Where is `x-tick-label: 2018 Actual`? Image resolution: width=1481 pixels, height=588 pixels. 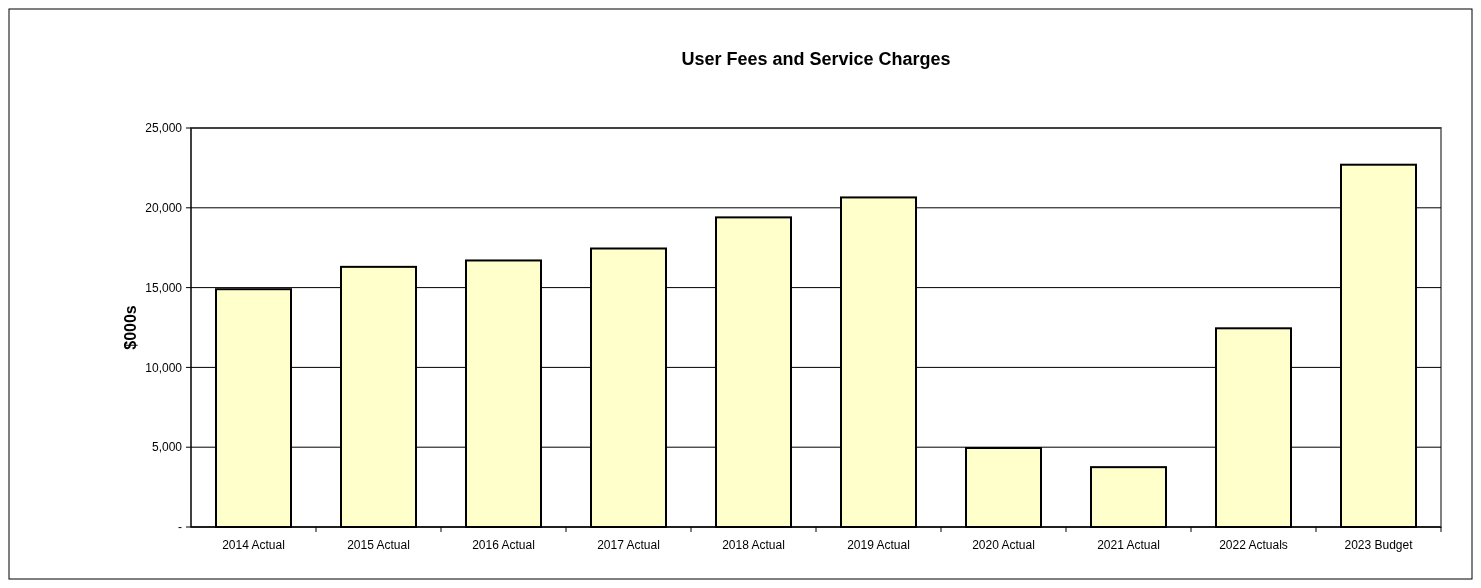 x-tick-label: 2018 Actual is located at coordinates (753, 545).